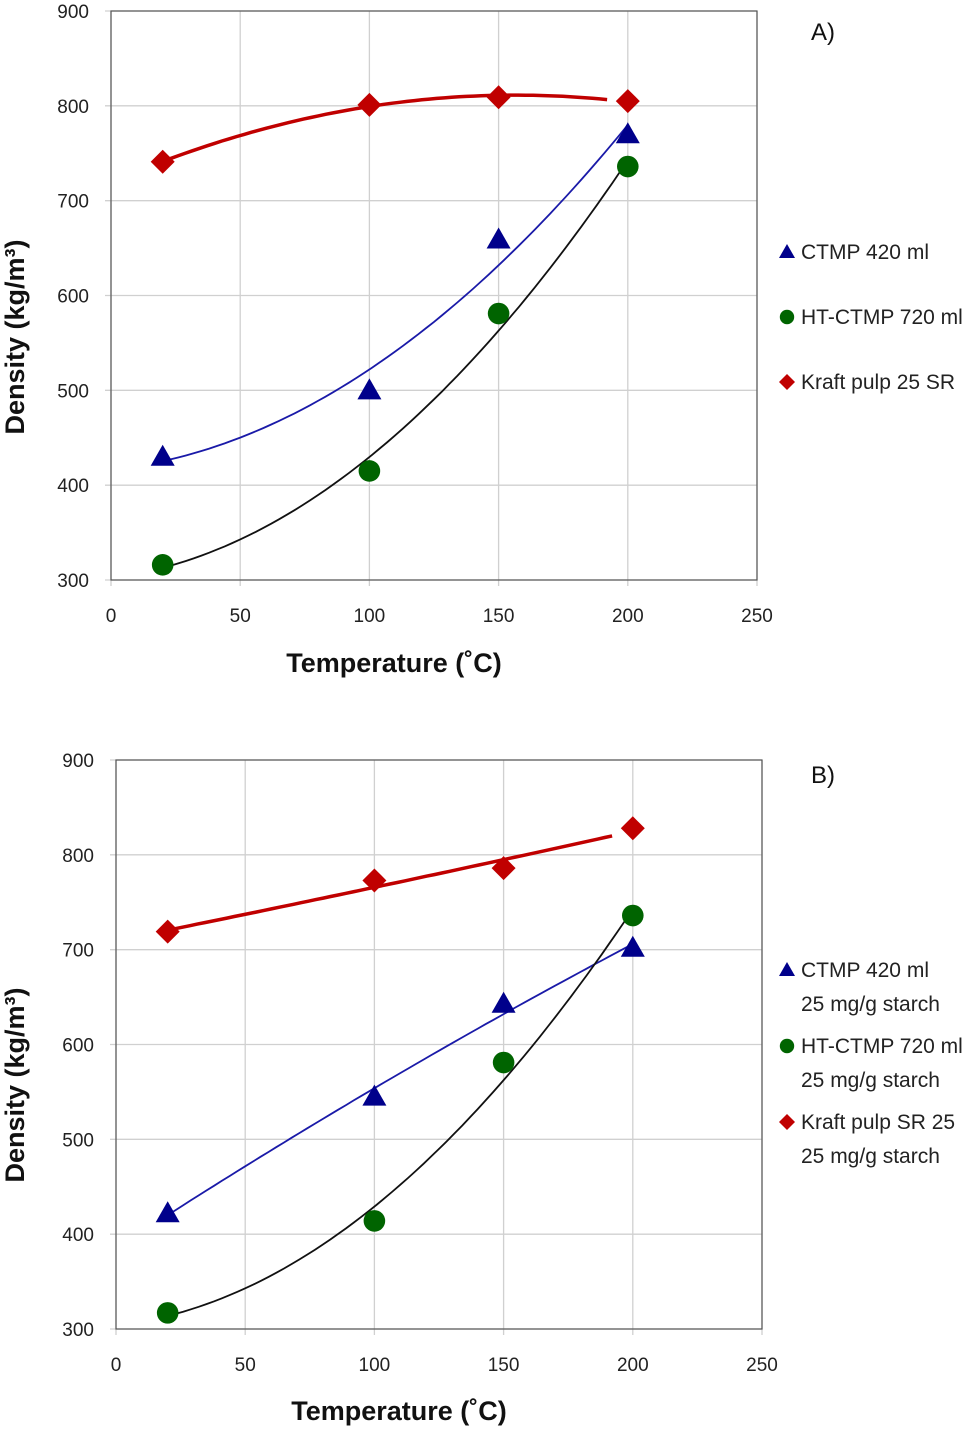 The height and width of the screenshot is (1437, 970). What do you see at coordinates (823, 32) in the screenshot?
I see `panel-label: A)` at bounding box center [823, 32].